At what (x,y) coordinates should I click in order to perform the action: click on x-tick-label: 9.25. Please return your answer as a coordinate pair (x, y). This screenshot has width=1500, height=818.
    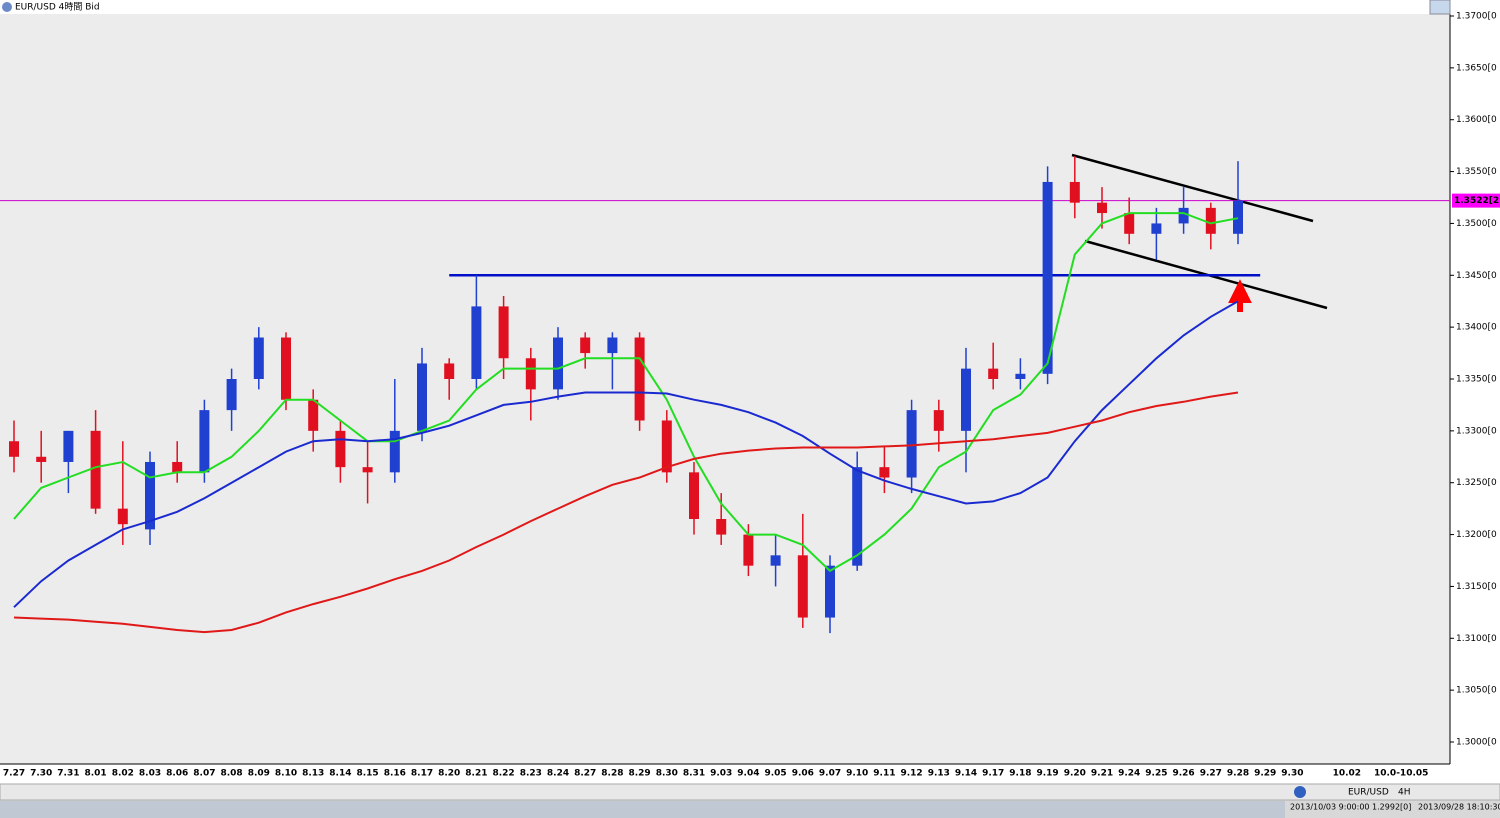
    Looking at the image, I should click on (1156, 774).